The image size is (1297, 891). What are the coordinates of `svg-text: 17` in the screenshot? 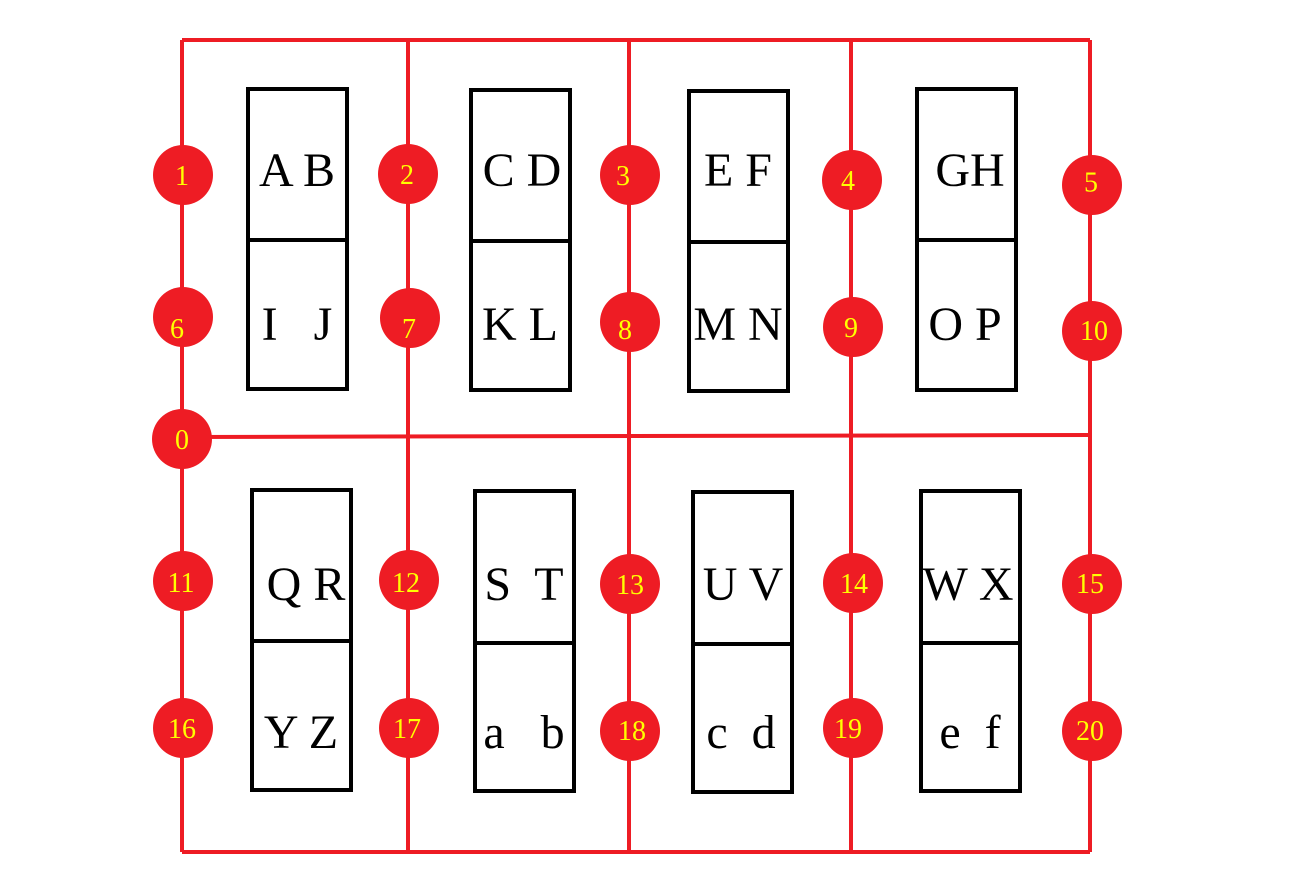 It's located at (407, 729).